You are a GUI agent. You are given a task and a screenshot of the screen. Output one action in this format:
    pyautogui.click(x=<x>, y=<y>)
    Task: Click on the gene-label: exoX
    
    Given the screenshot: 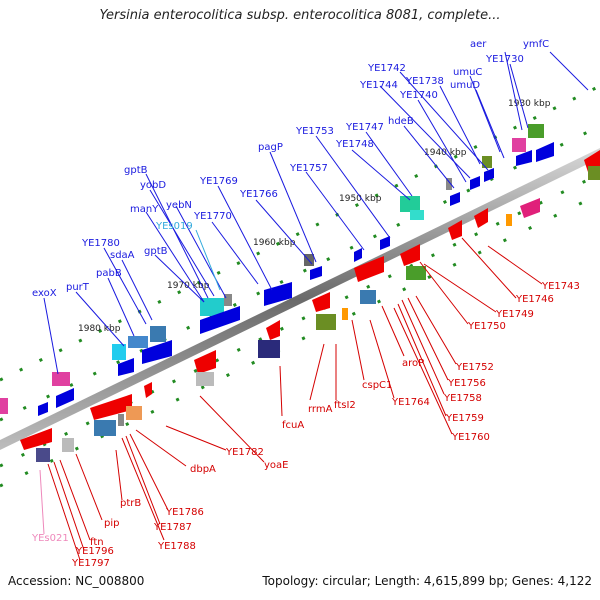 What is the action you would take?
    pyautogui.click(x=44, y=293)
    